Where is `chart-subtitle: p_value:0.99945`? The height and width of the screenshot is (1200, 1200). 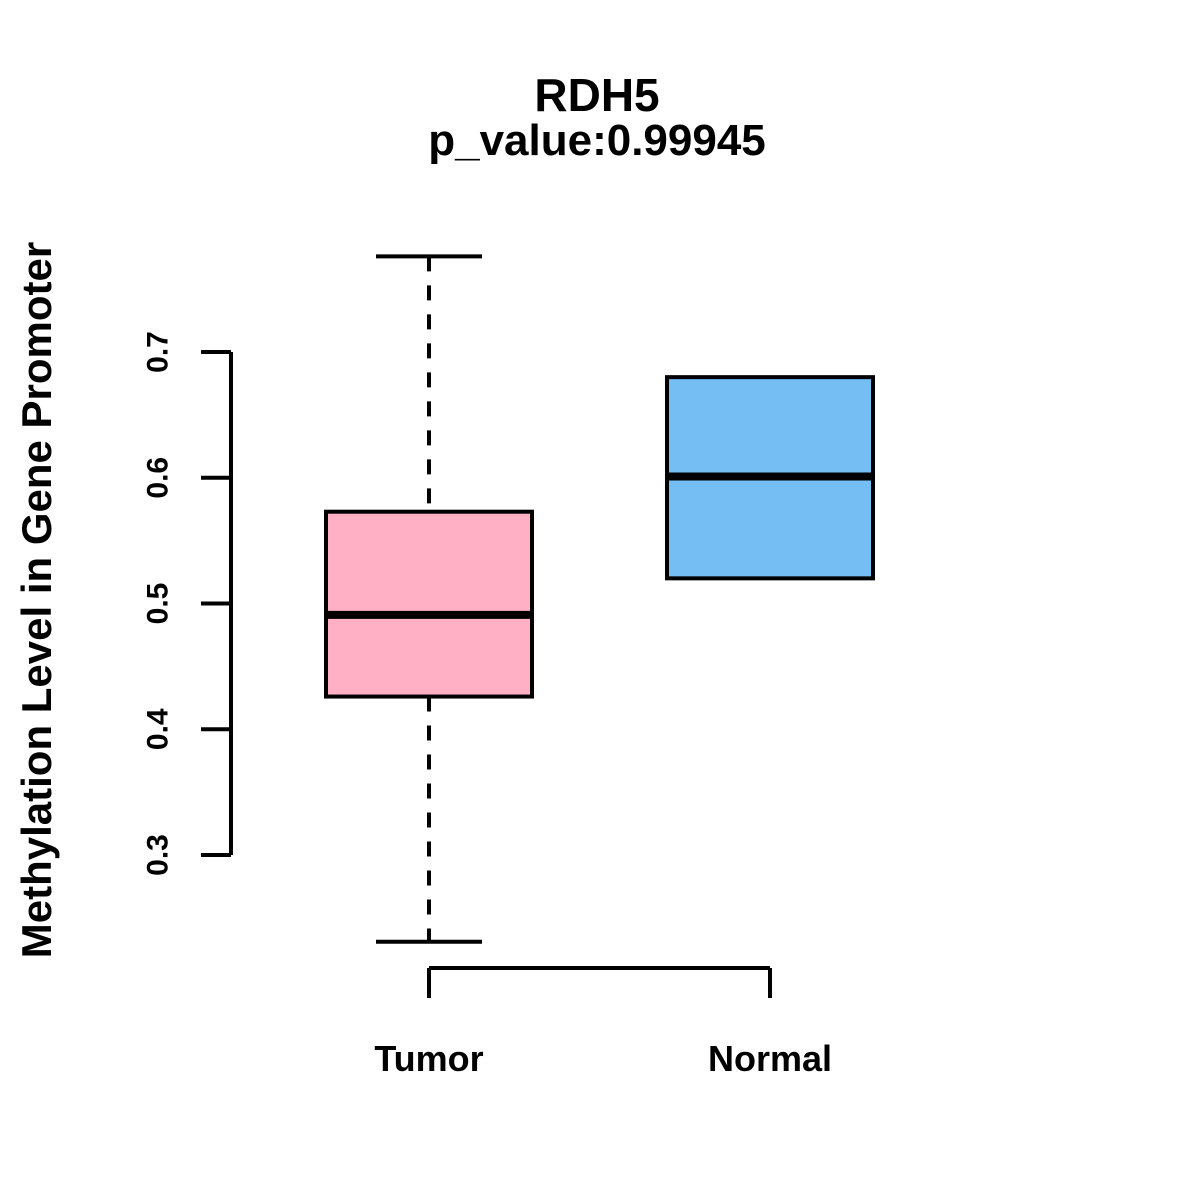 chart-subtitle: p_value:0.99945 is located at coordinates (597, 140).